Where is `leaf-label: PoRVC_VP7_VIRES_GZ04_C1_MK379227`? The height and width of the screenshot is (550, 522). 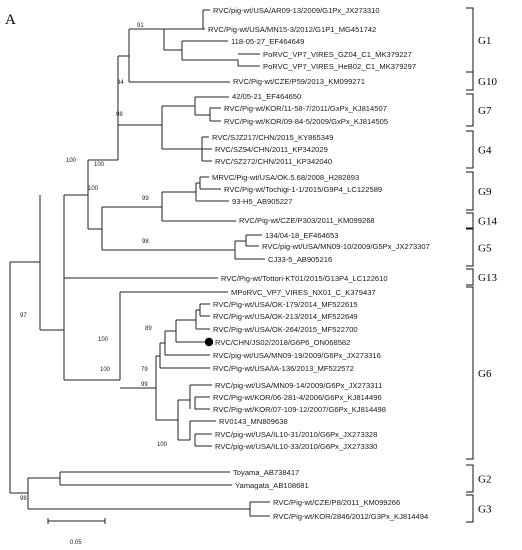
leaf-label: PoRVC_VP7_VIRES_GZ04_C1_MK379227 is located at coordinates (337, 54).